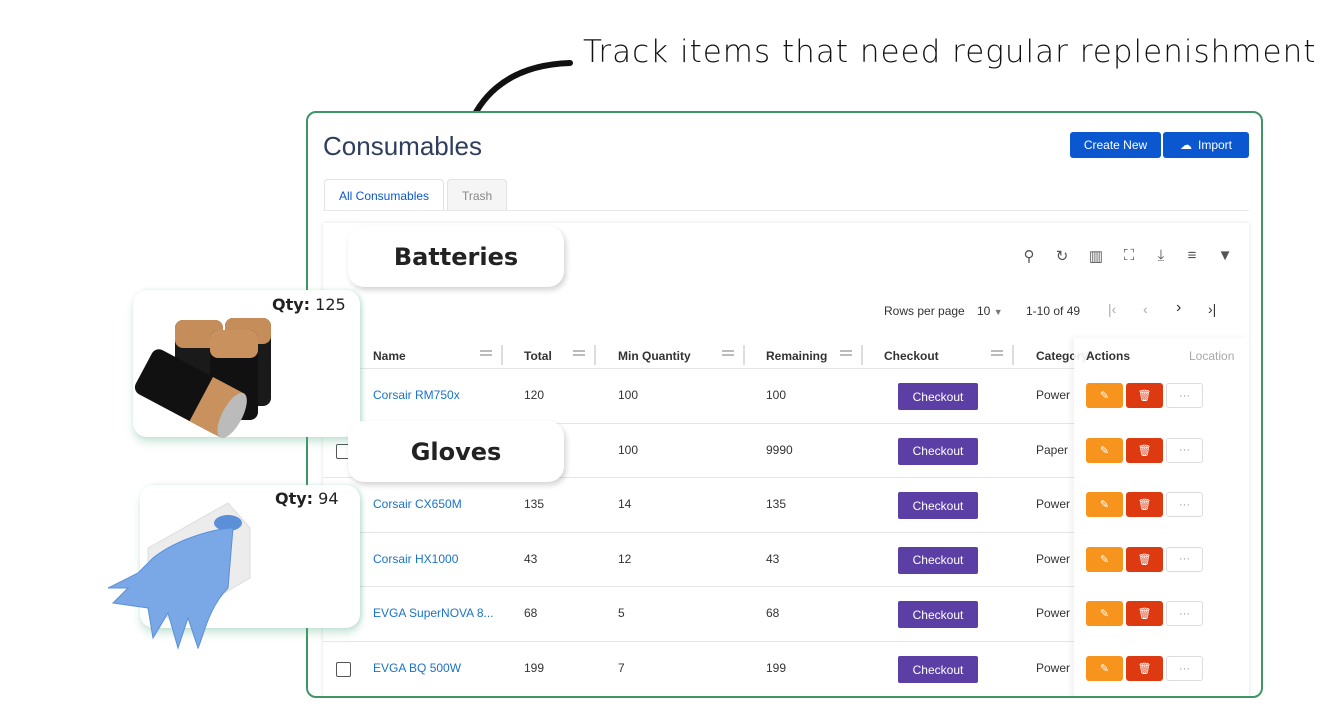 The width and height of the screenshot is (1328, 727). Describe the element at coordinates (1108, 356) in the screenshot. I see `column-header-actions: Actions` at that location.